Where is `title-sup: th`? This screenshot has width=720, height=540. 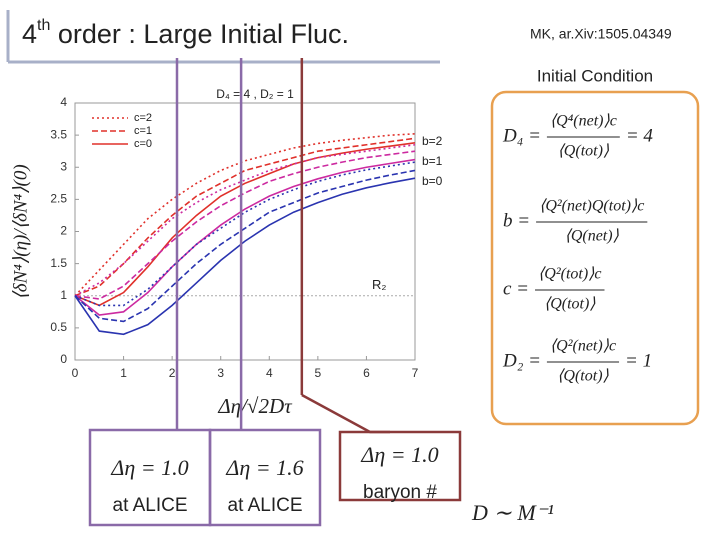
title-sup: th is located at coordinates (43, 25).